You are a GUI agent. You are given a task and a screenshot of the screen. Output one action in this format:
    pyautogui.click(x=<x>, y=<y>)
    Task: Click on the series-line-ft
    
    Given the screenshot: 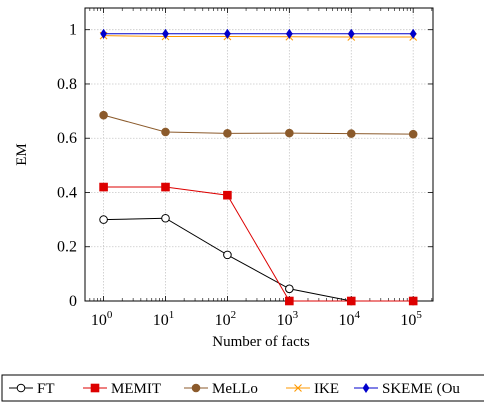 What is the action you would take?
    pyautogui.click(x=258, y=259)
    